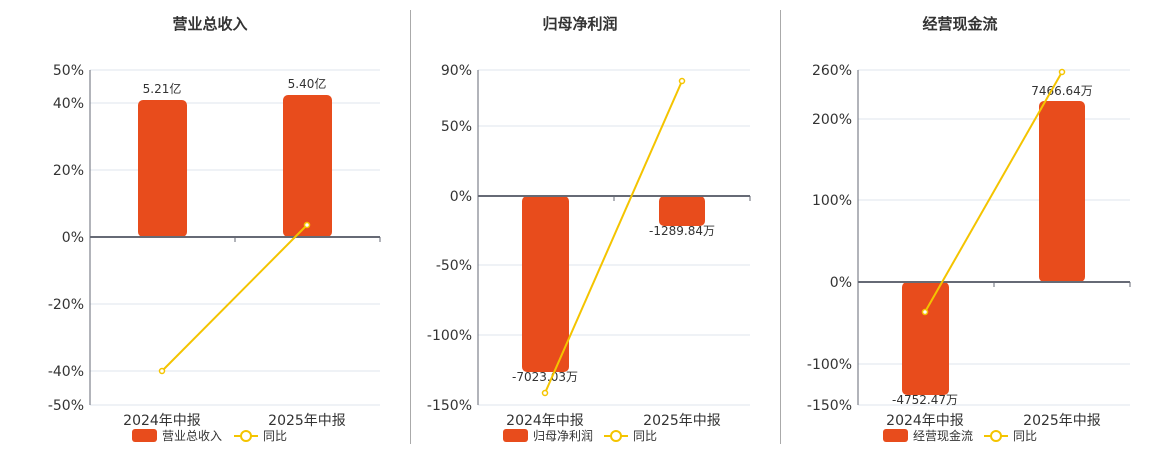 The width and height of the screenshot is (1160, 454). I want to click on legend: 经营现金流 同比, so click(960, 435).